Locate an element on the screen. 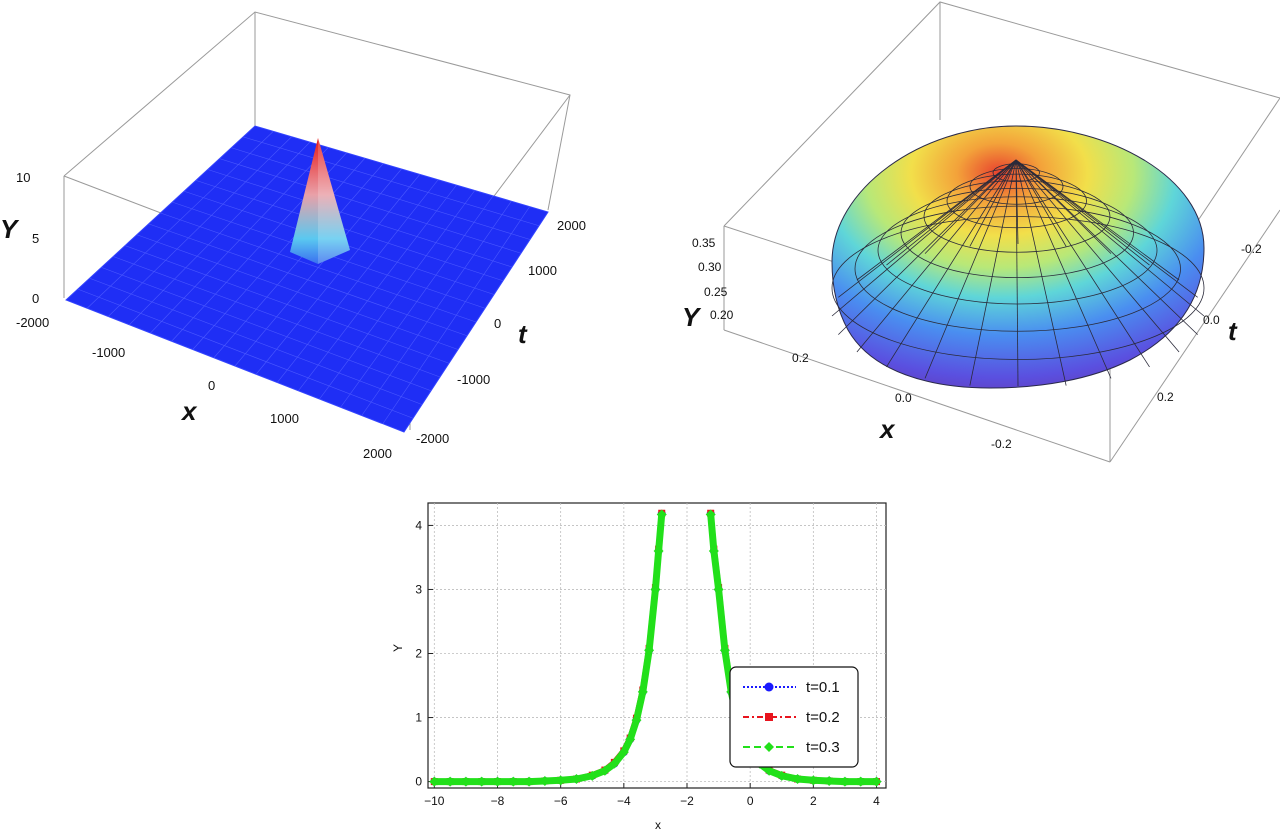 The width and height of the screenshot is (1280, 831). legend-label-3: t=0.3 is located at coordinates (823, 747).